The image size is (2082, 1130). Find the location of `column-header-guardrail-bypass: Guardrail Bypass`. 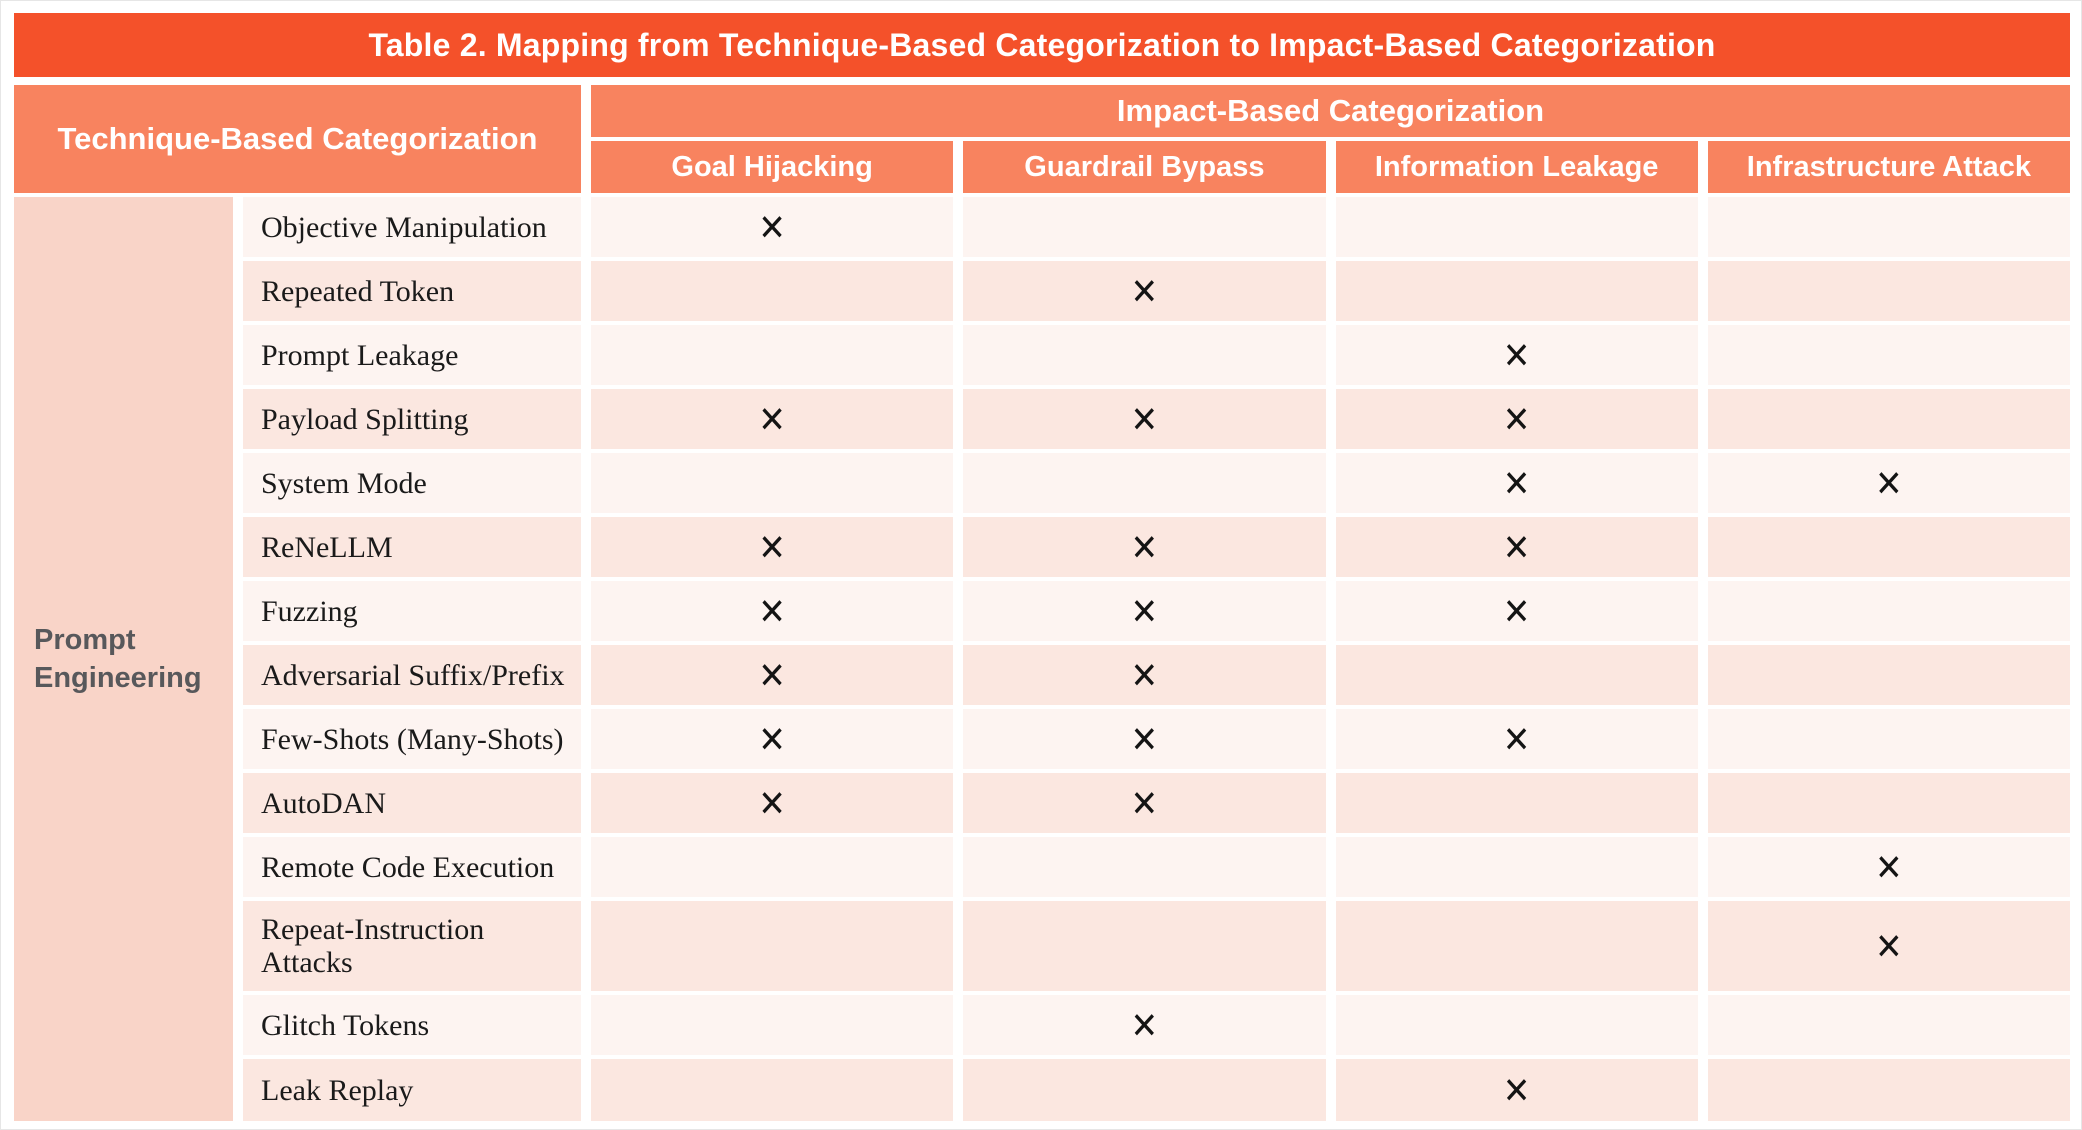

column-header-guardrail-bypass: Guardrail Bypass is located at coordinates (1144, 167).